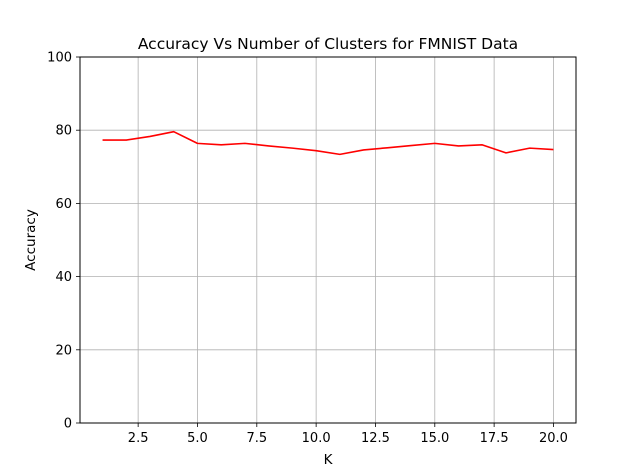  What do you see at coordinates (63, 277) in the screenshot?
I see `y-tick-label: 40` at bounding box center [63, 277].